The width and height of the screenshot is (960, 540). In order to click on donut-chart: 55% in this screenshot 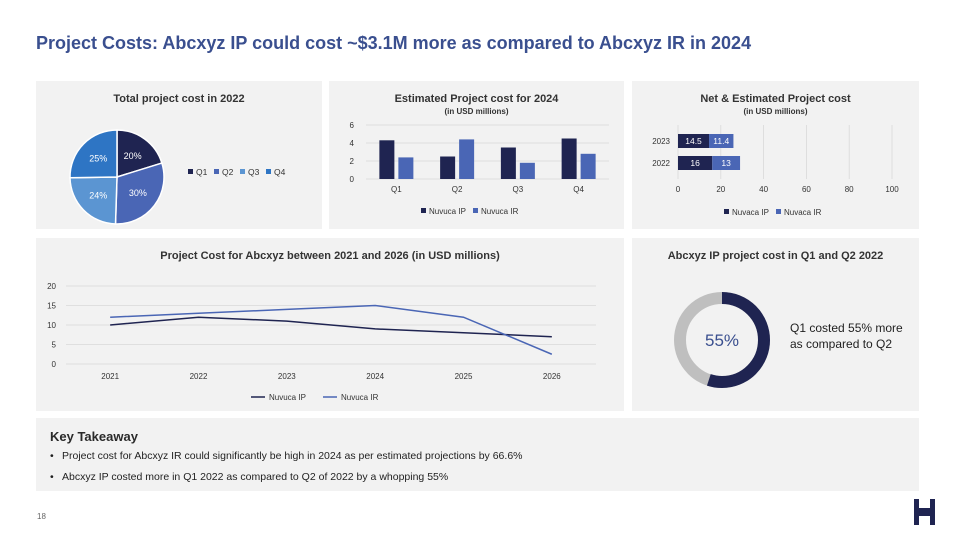, I will do `click(722, 340)`.